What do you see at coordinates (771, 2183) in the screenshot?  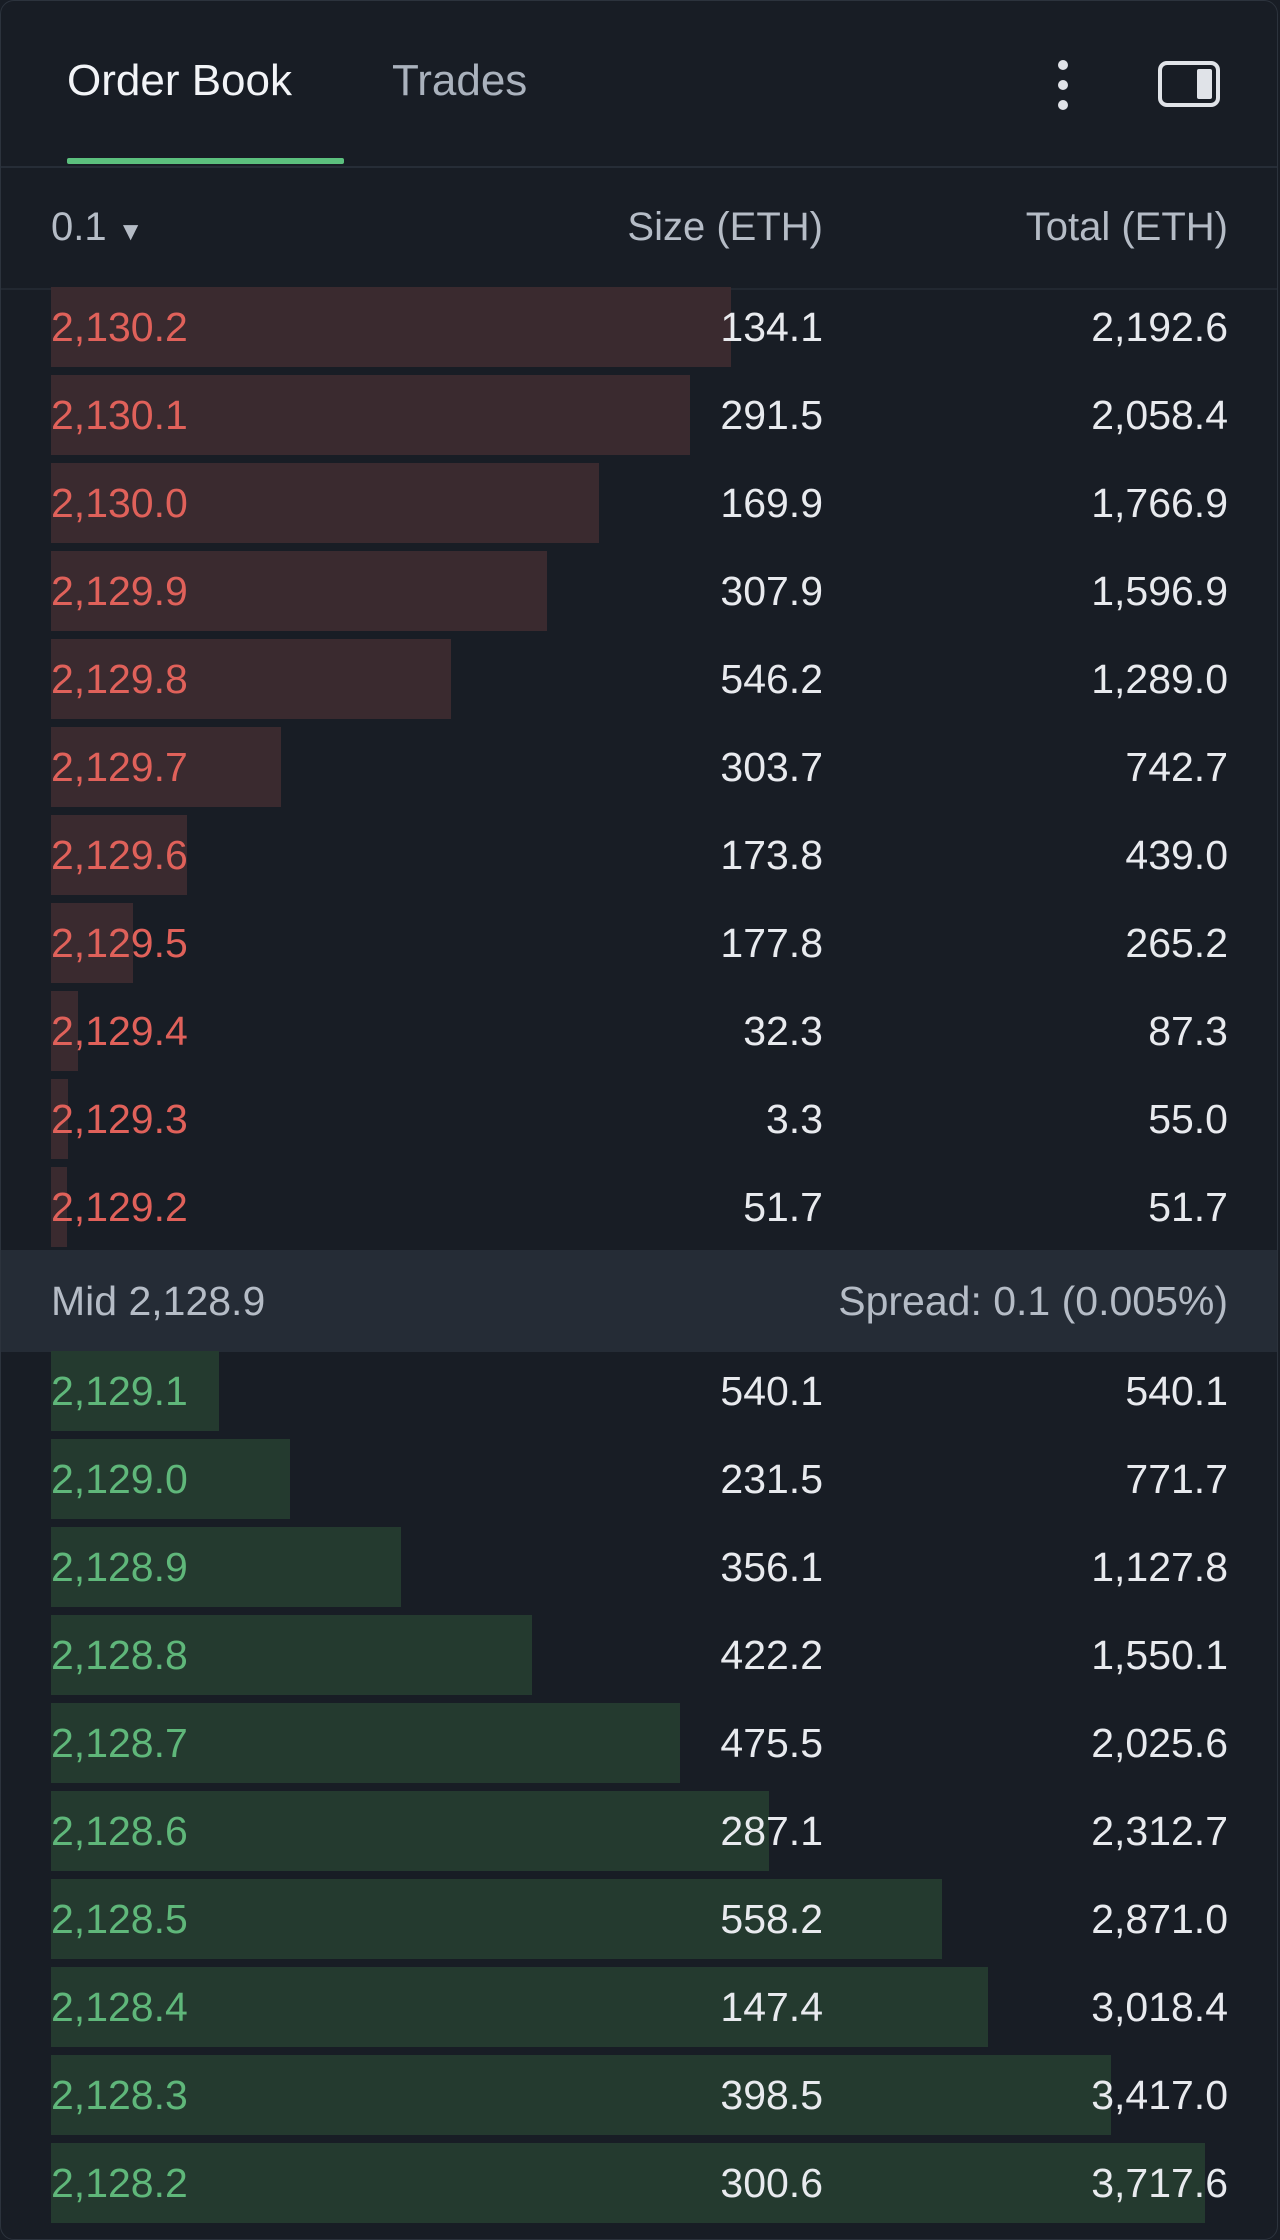 I see `size: 300.6` at bounding box center [771, 2183].